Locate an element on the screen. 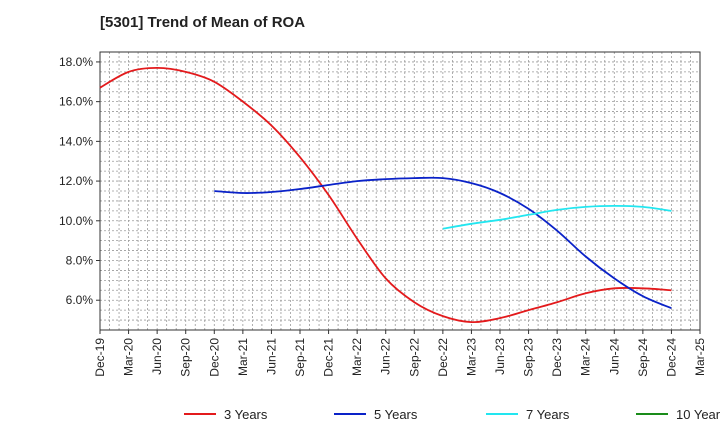 Image resolution: width=720 pixels, height=440 pixels. x-tick-label: Jun-23 is located at coordinates (500, 356).